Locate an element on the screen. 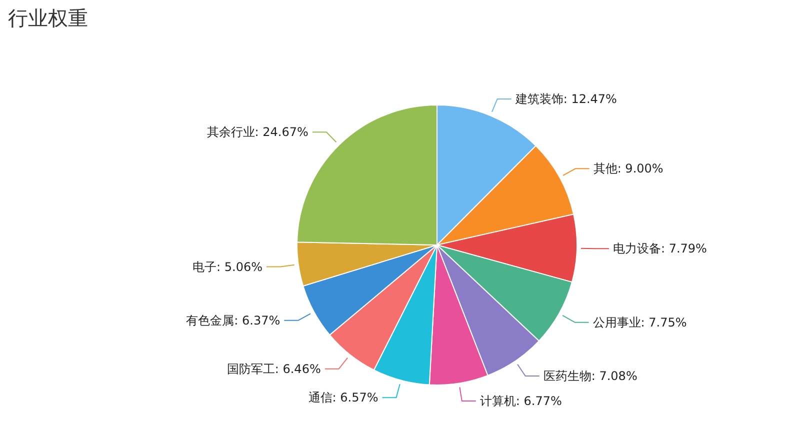 The width and height of the screenshot is (800, 437). slice-label: 其他: 9.00% is located at coordinates (628, 169).